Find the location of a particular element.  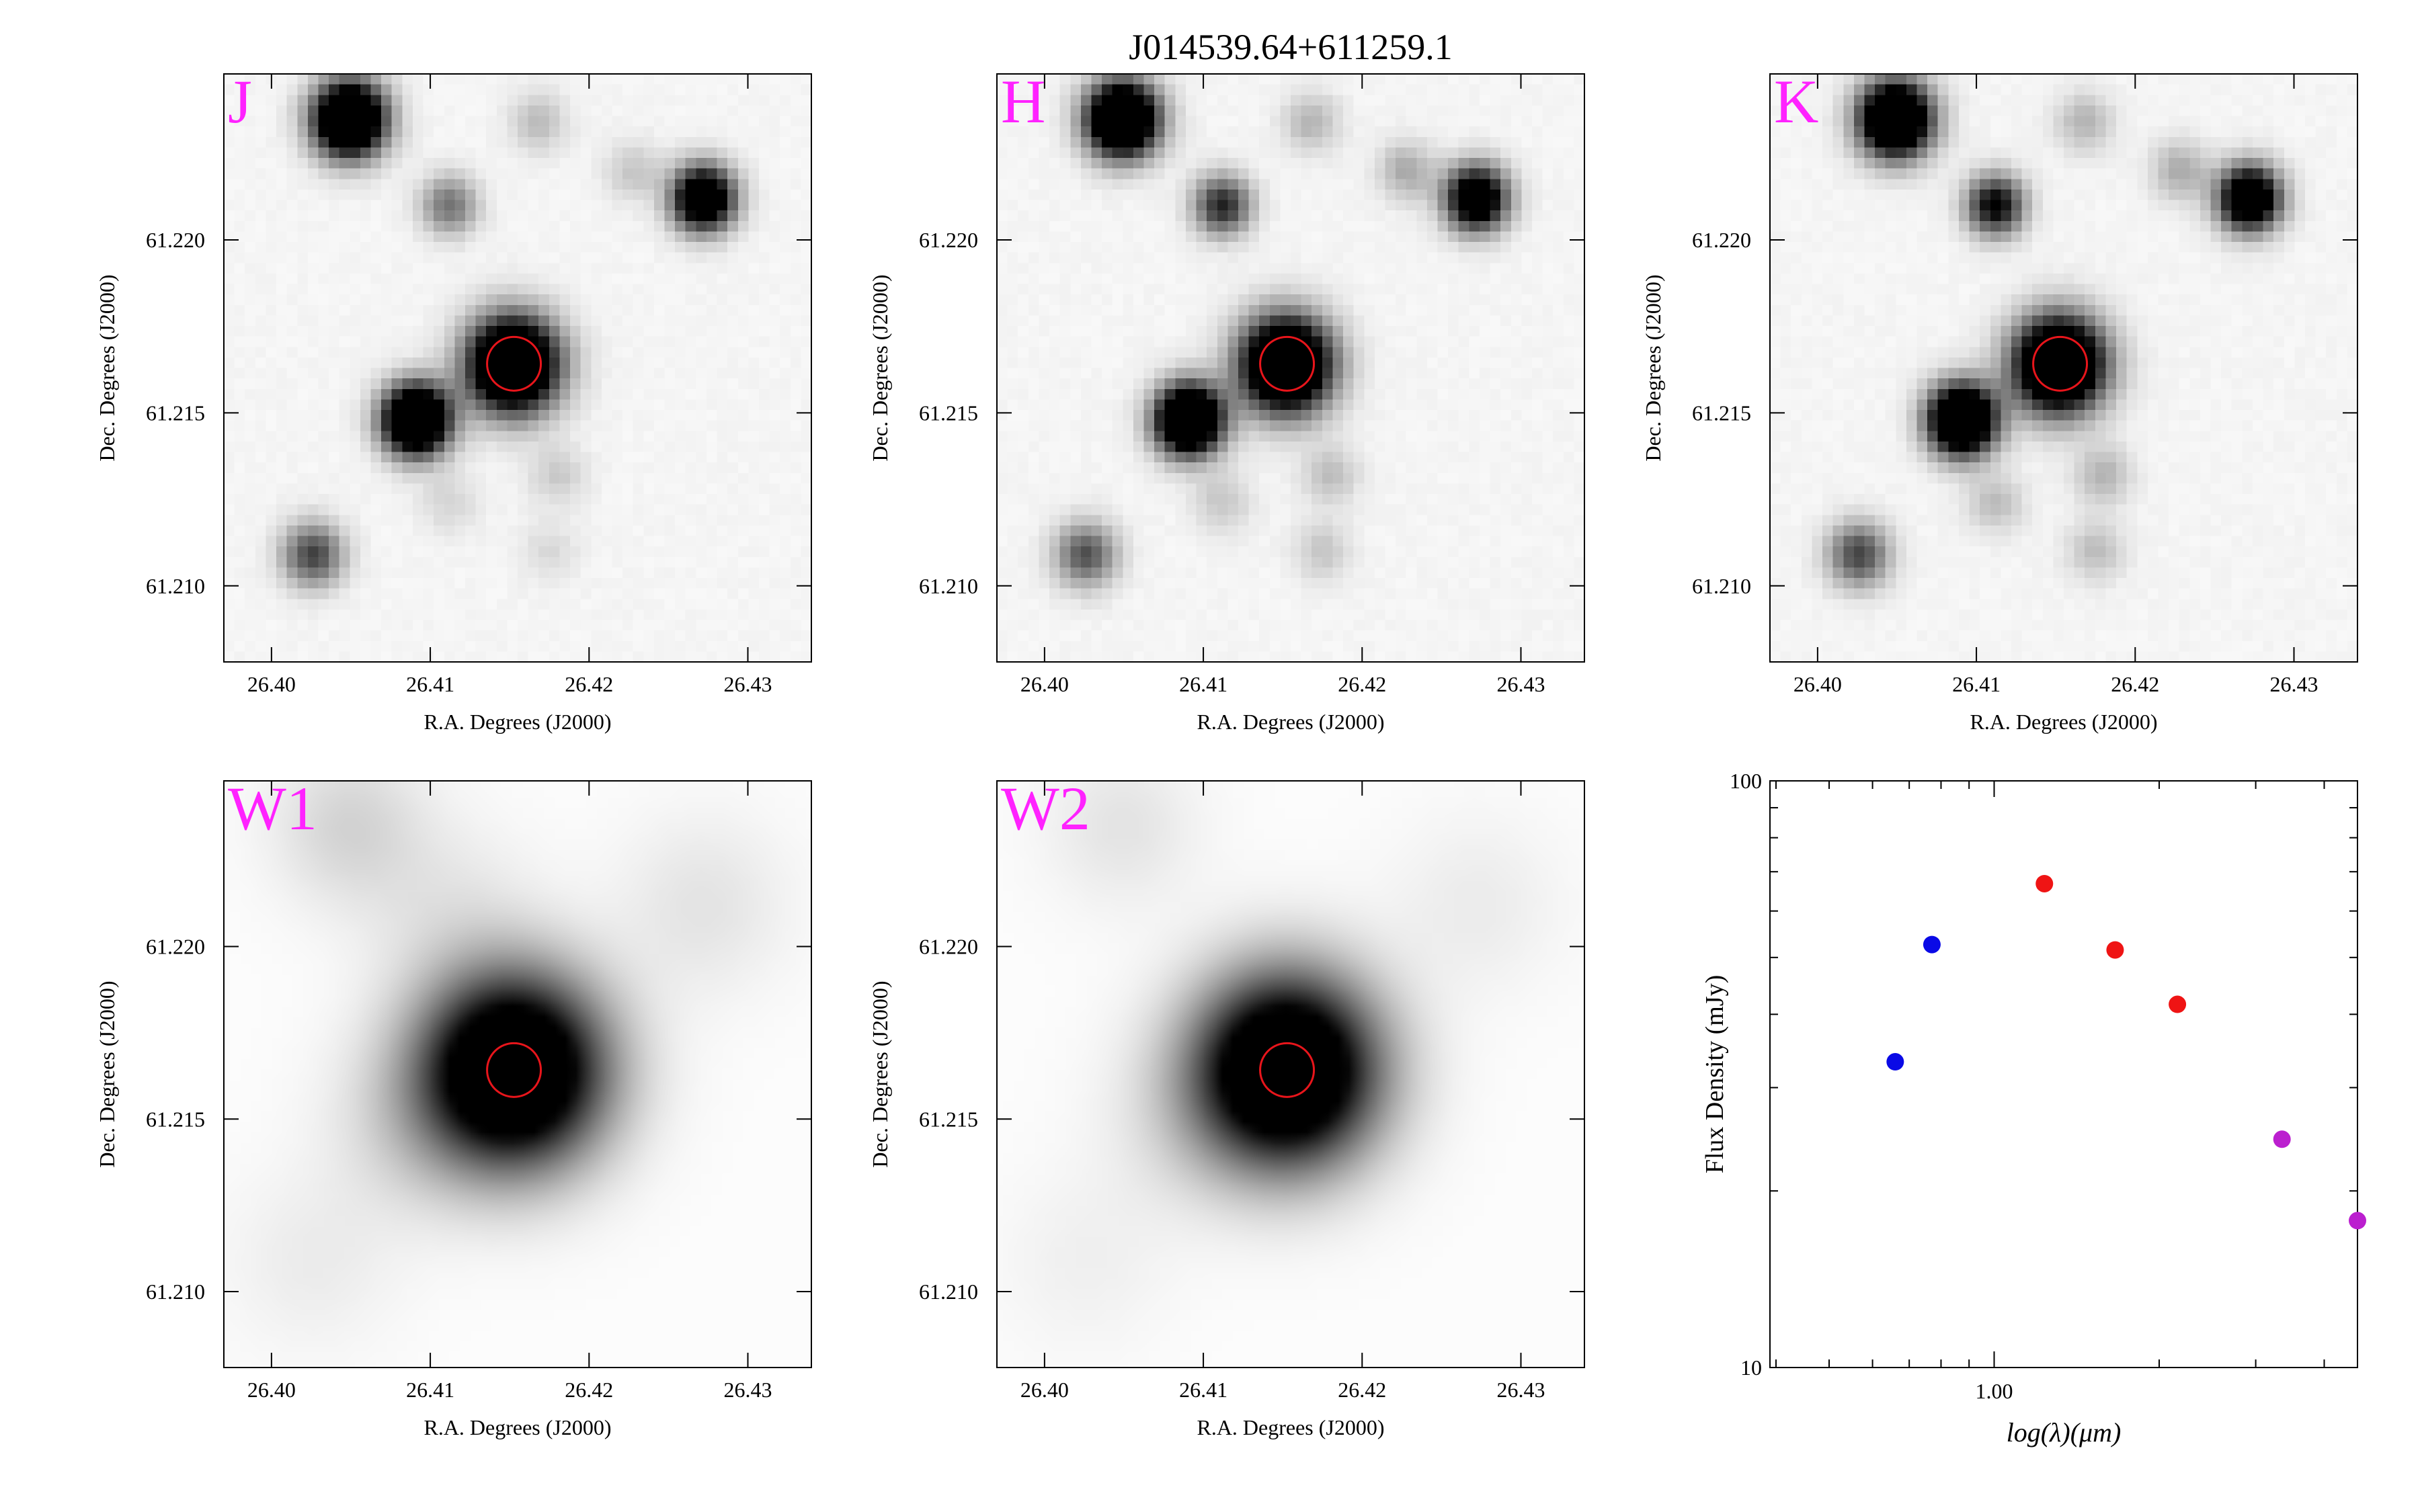

sky-image-k is located at coordinates (2063, 368).